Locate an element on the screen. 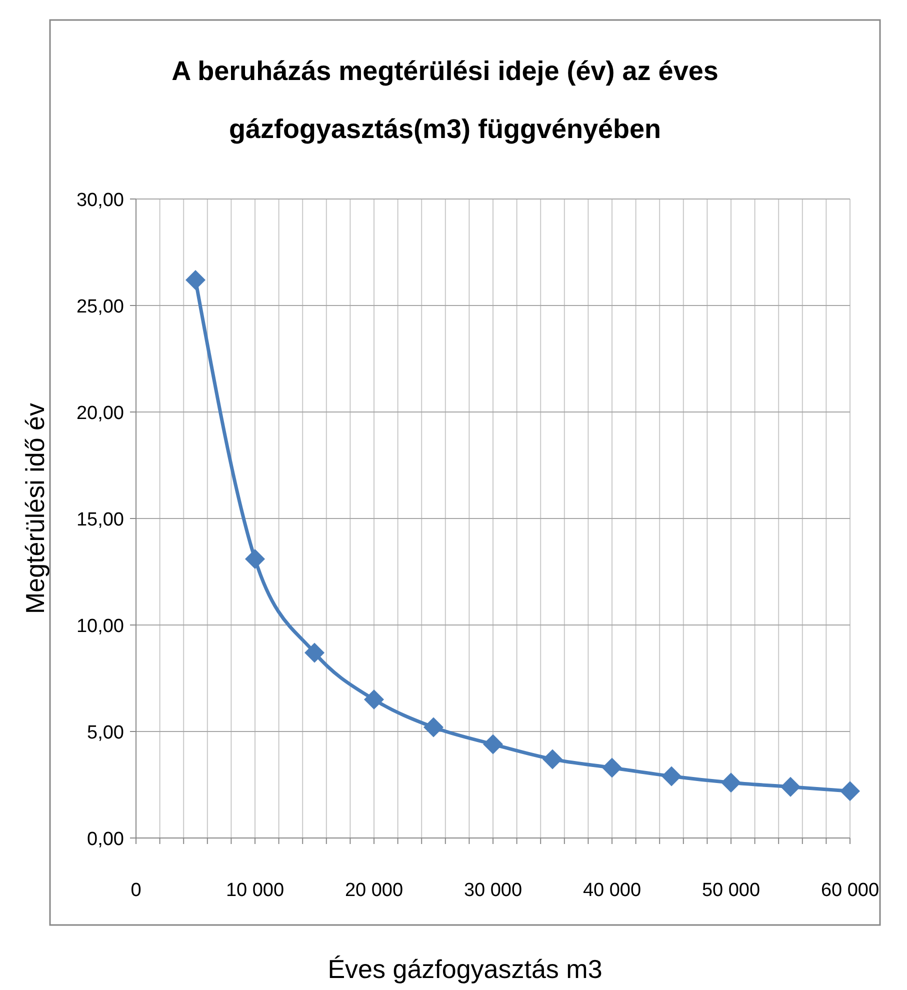 Image resolution: width=907 pixels, height=990 pixels. y-tick-label: 25,00 is located at coordinates (100, 307).